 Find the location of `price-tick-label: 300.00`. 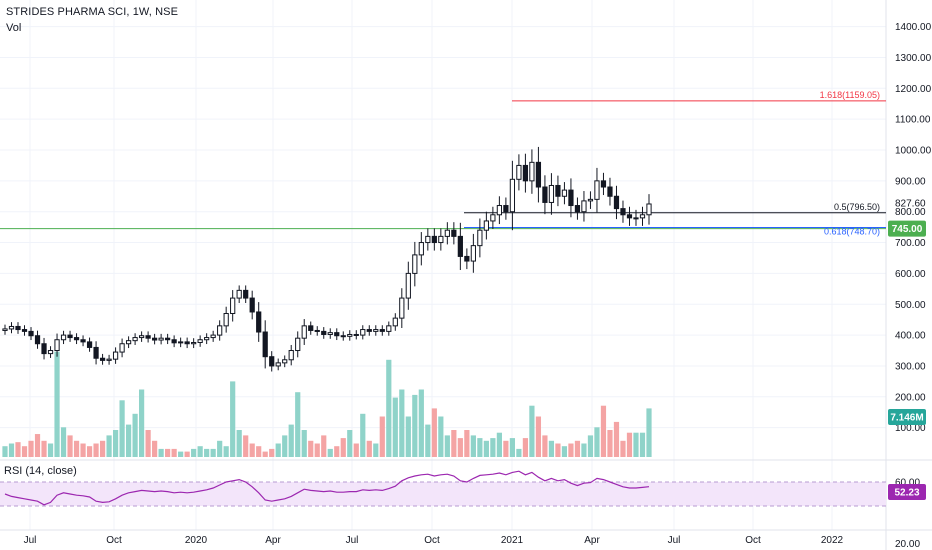

price-tick-label: 300.00 is located at coordinates (910, 366).